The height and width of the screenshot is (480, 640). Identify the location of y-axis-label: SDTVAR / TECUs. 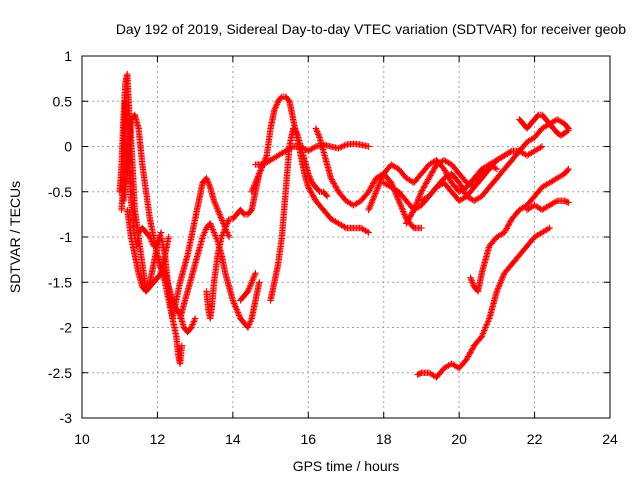
(15, 237).